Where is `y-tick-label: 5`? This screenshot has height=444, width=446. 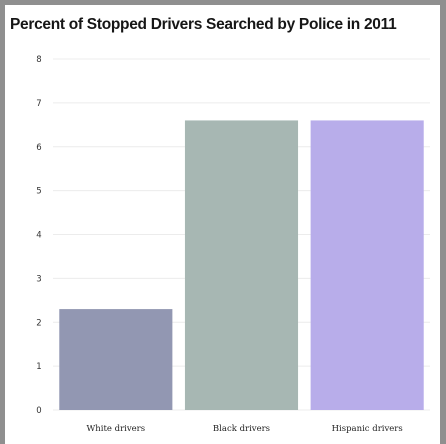
y-tick-label: 5 is located at coordinates (38, 192).